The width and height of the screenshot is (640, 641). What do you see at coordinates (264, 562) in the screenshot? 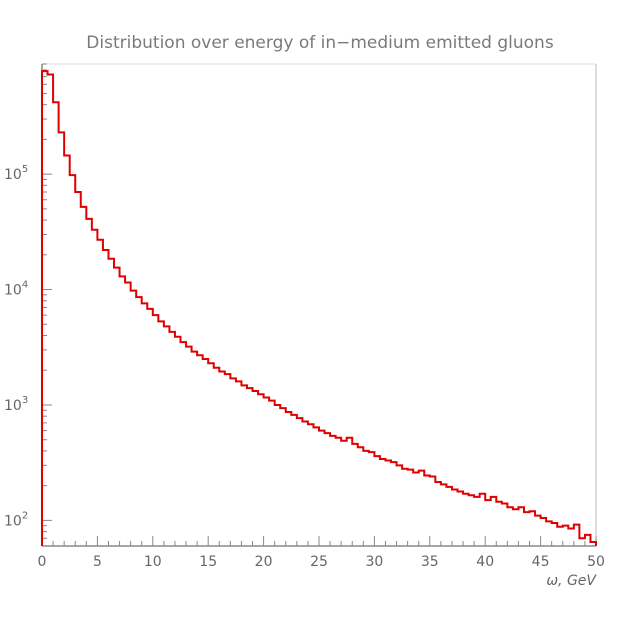
I see `x-tick-label: 20` at bounding box center [264, 562].